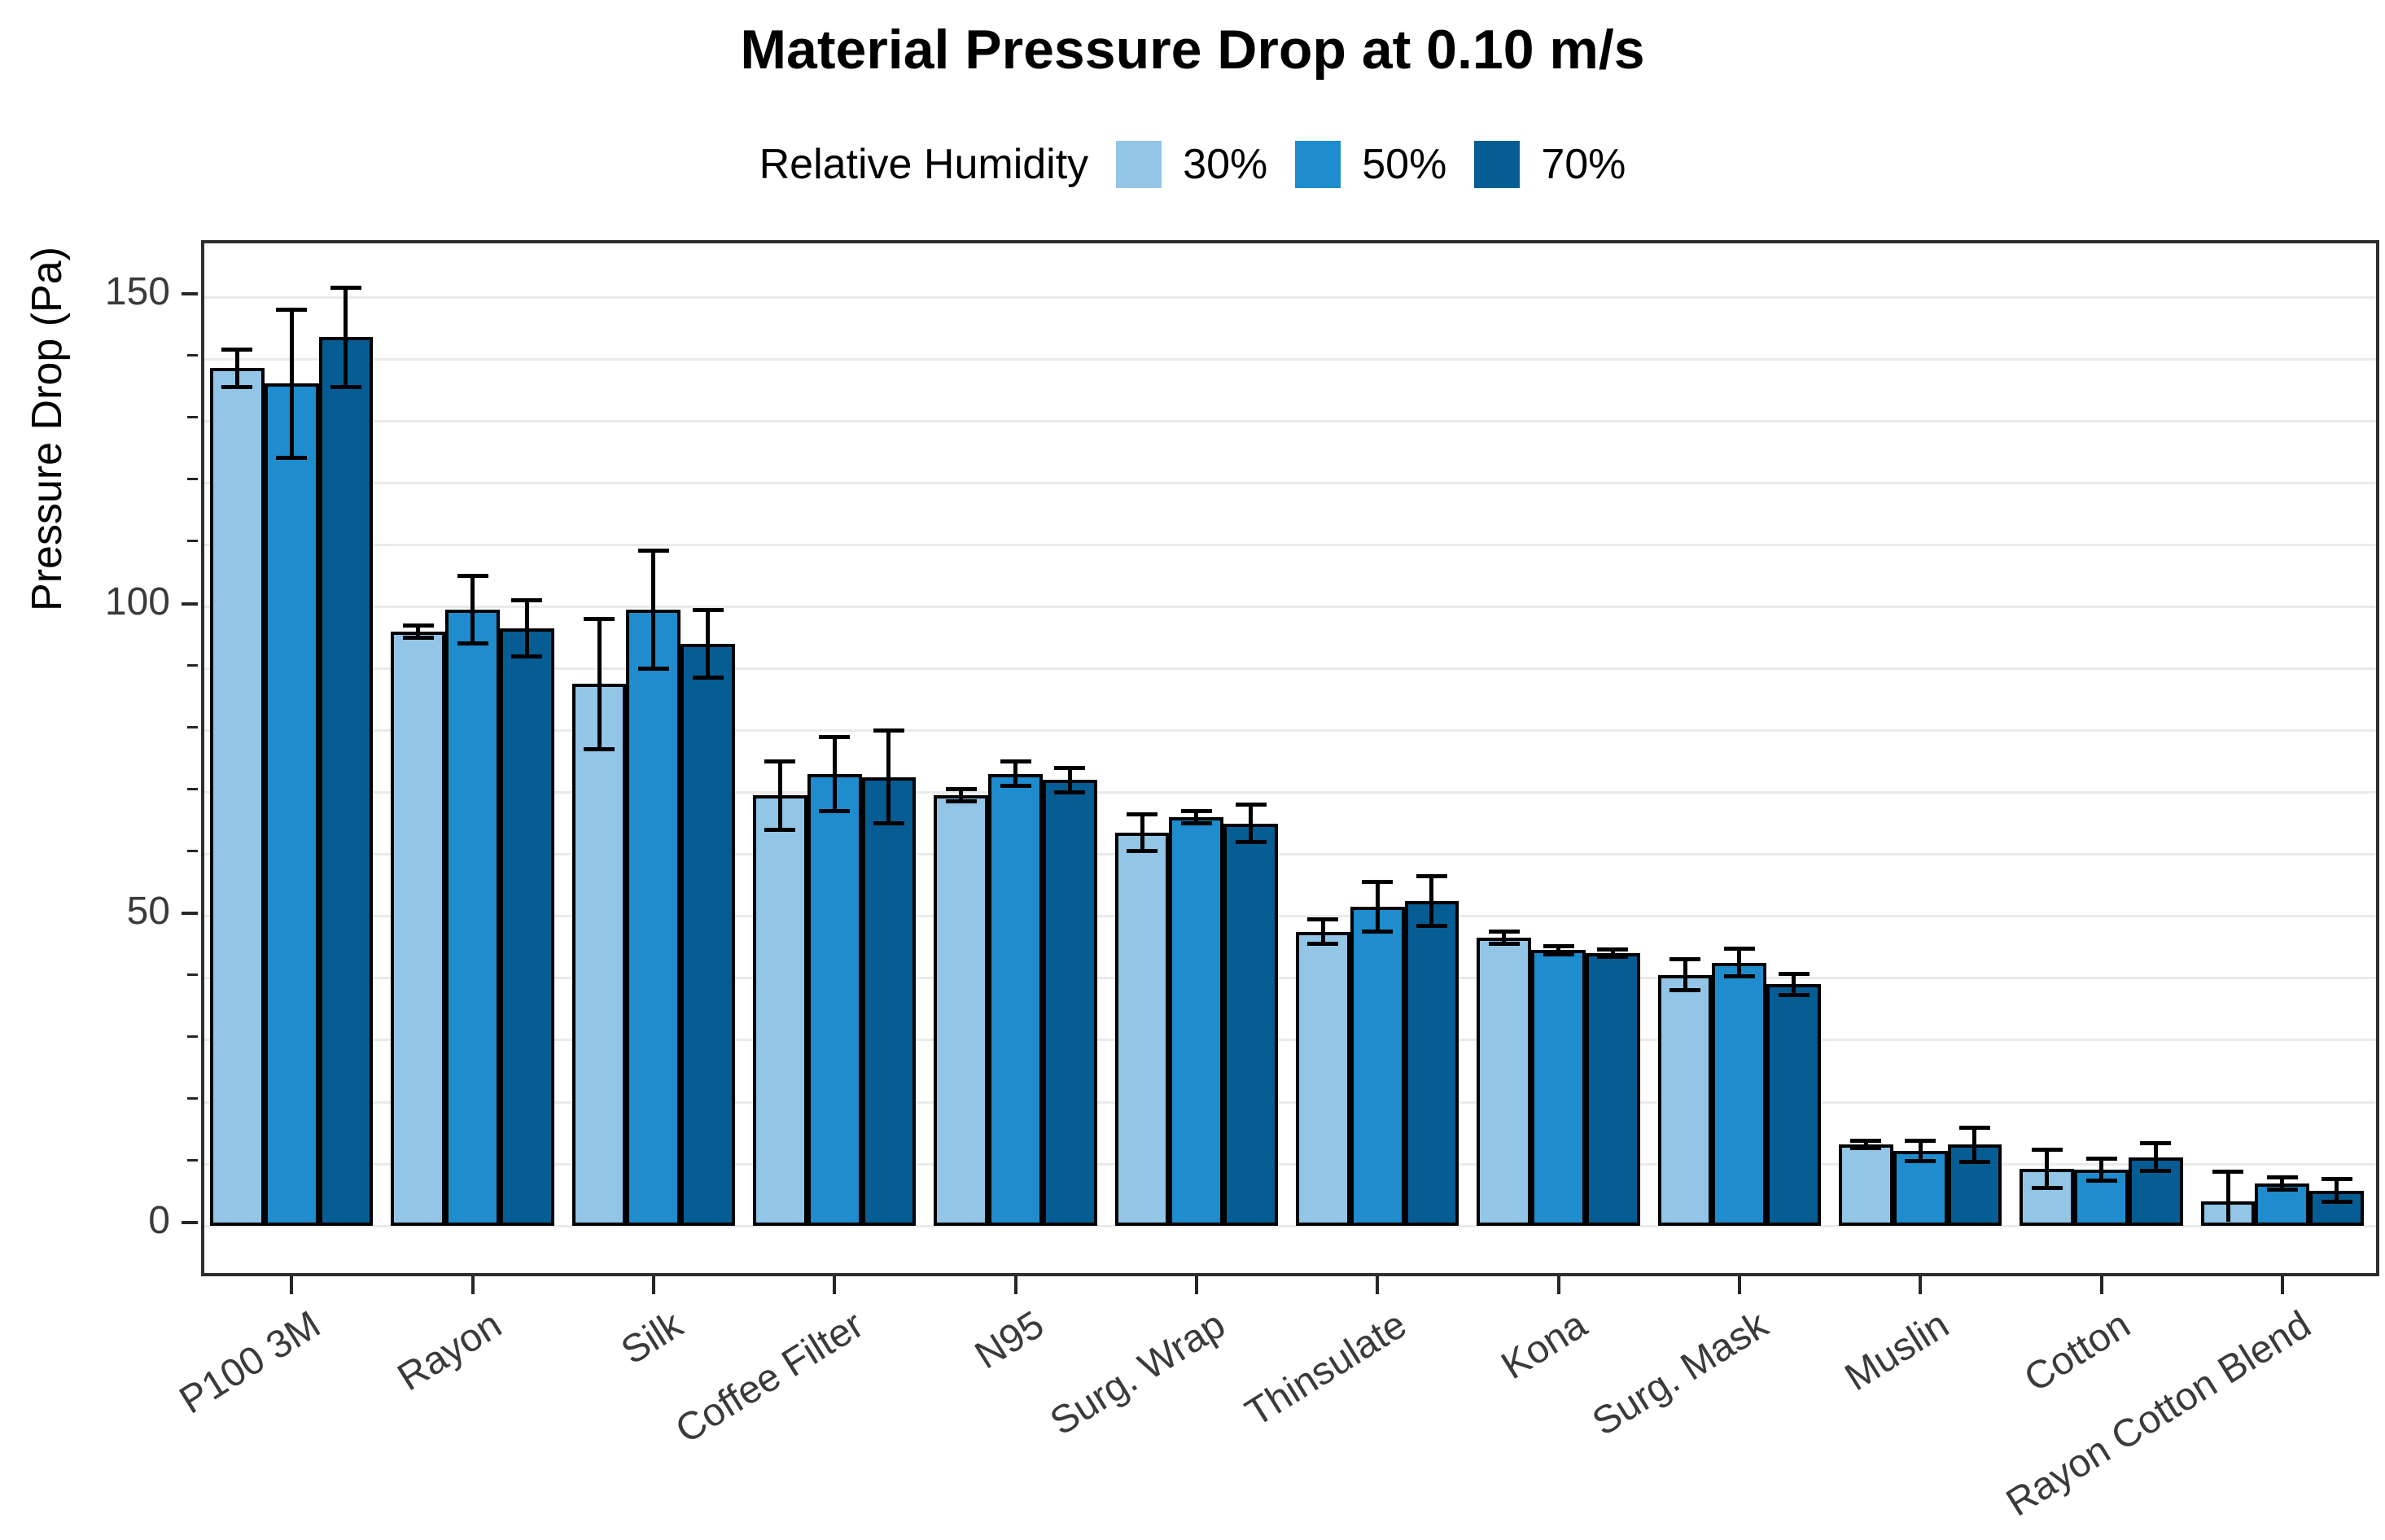 This screenshot has width=2385, height=1540. What do you see at coordinates (159, 1221) in the screenshot?
I see `y-tick-label: 0` at bounding box center [159, 1221].